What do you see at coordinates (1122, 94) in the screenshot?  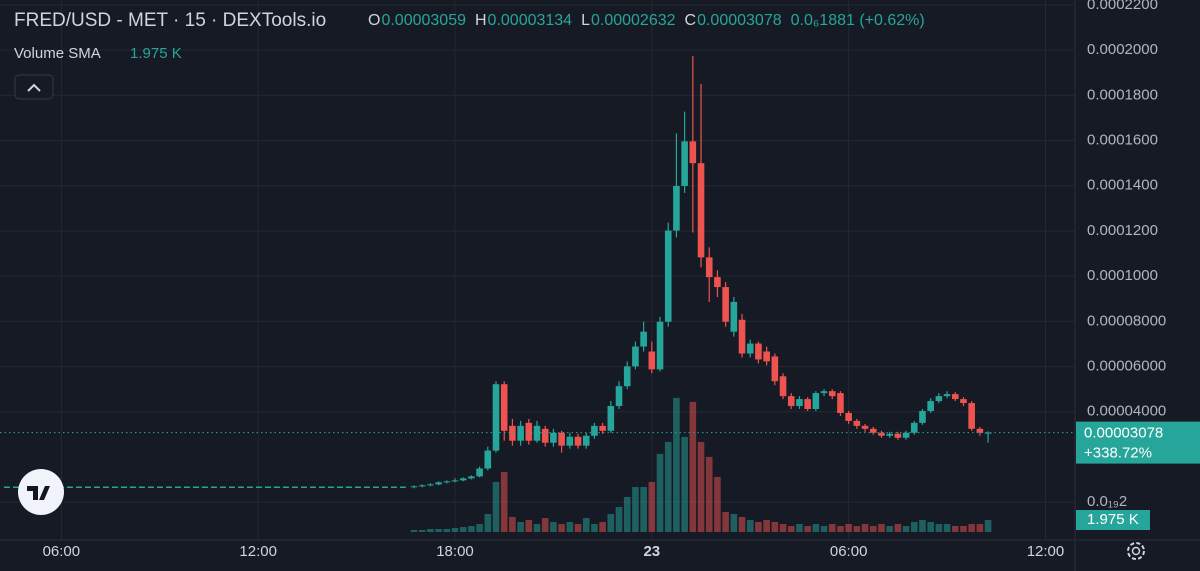 I see `y-tick-label: 0.0001800` at bounding box center [1122, 94].